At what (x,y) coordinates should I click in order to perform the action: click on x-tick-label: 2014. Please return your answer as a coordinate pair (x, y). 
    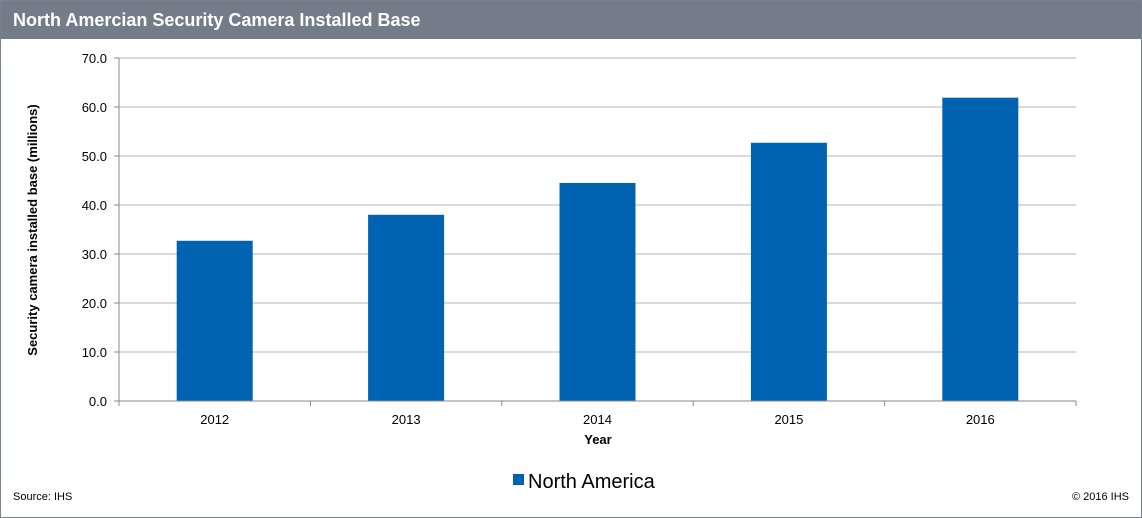
    Looking at the image, I should click on (597, 419).